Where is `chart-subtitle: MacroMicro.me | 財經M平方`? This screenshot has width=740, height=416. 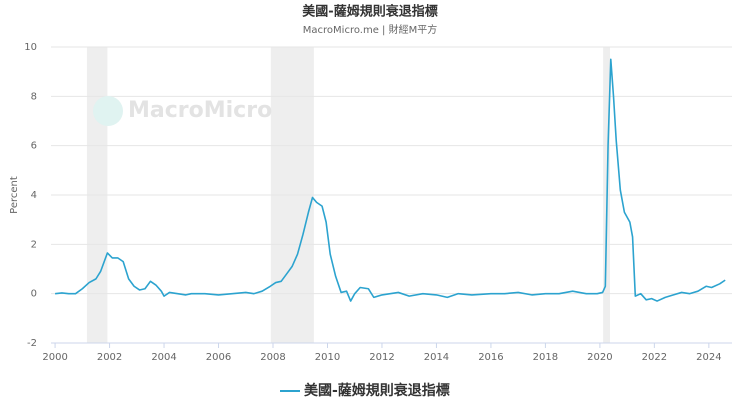 chart-subtitle: MacroMicro.me | 財經M平方 is located at coordinates (370, 29).